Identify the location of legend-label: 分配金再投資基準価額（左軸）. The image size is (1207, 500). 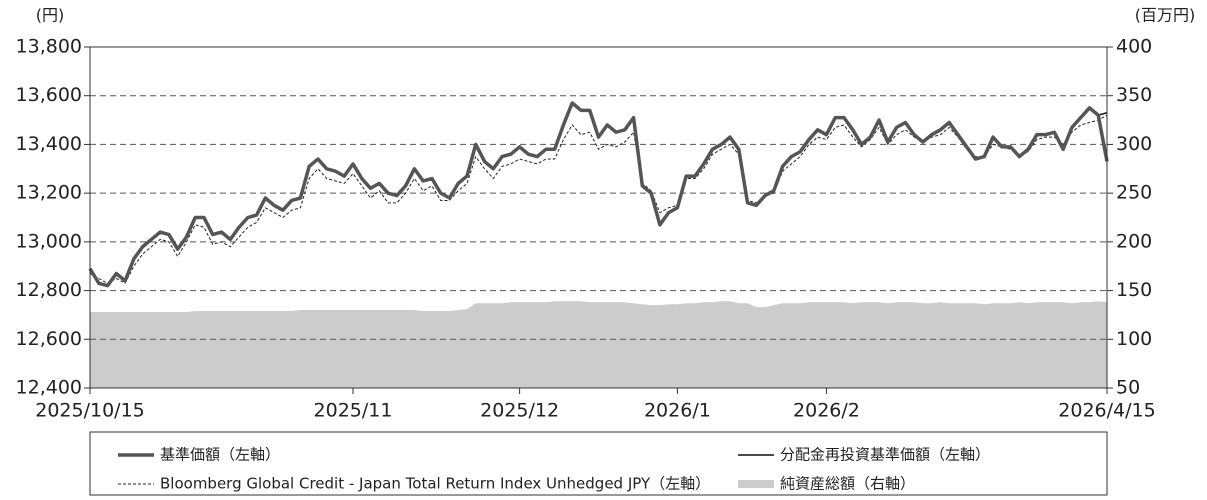
(885, 455).